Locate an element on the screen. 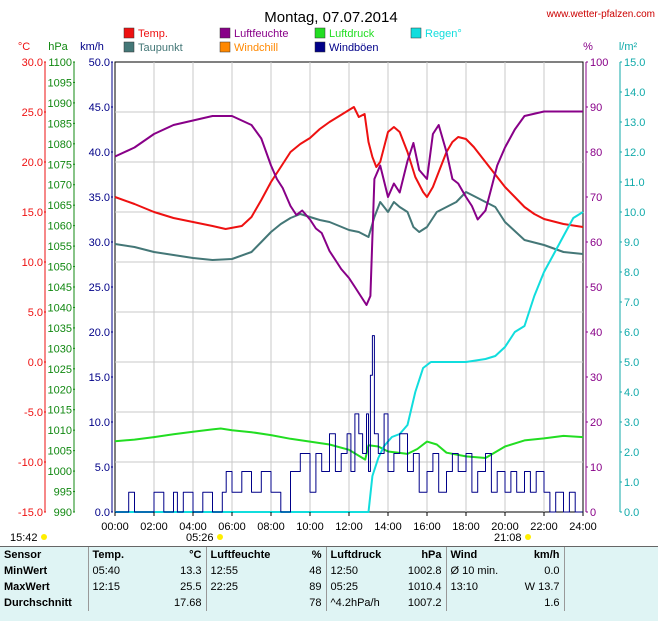 The width and height of the screenshot is (658, 621). wind-time: 13:10 is located at coordinates (476, 587).